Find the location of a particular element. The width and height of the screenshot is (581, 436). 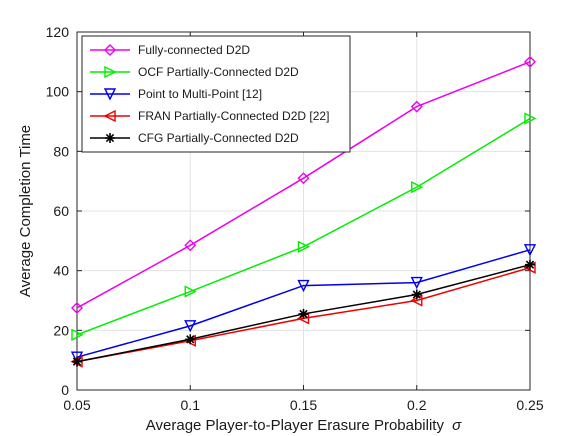

legend-label: FRAN Partially-Connected D2D [22] is located at coordinates (233, 116).